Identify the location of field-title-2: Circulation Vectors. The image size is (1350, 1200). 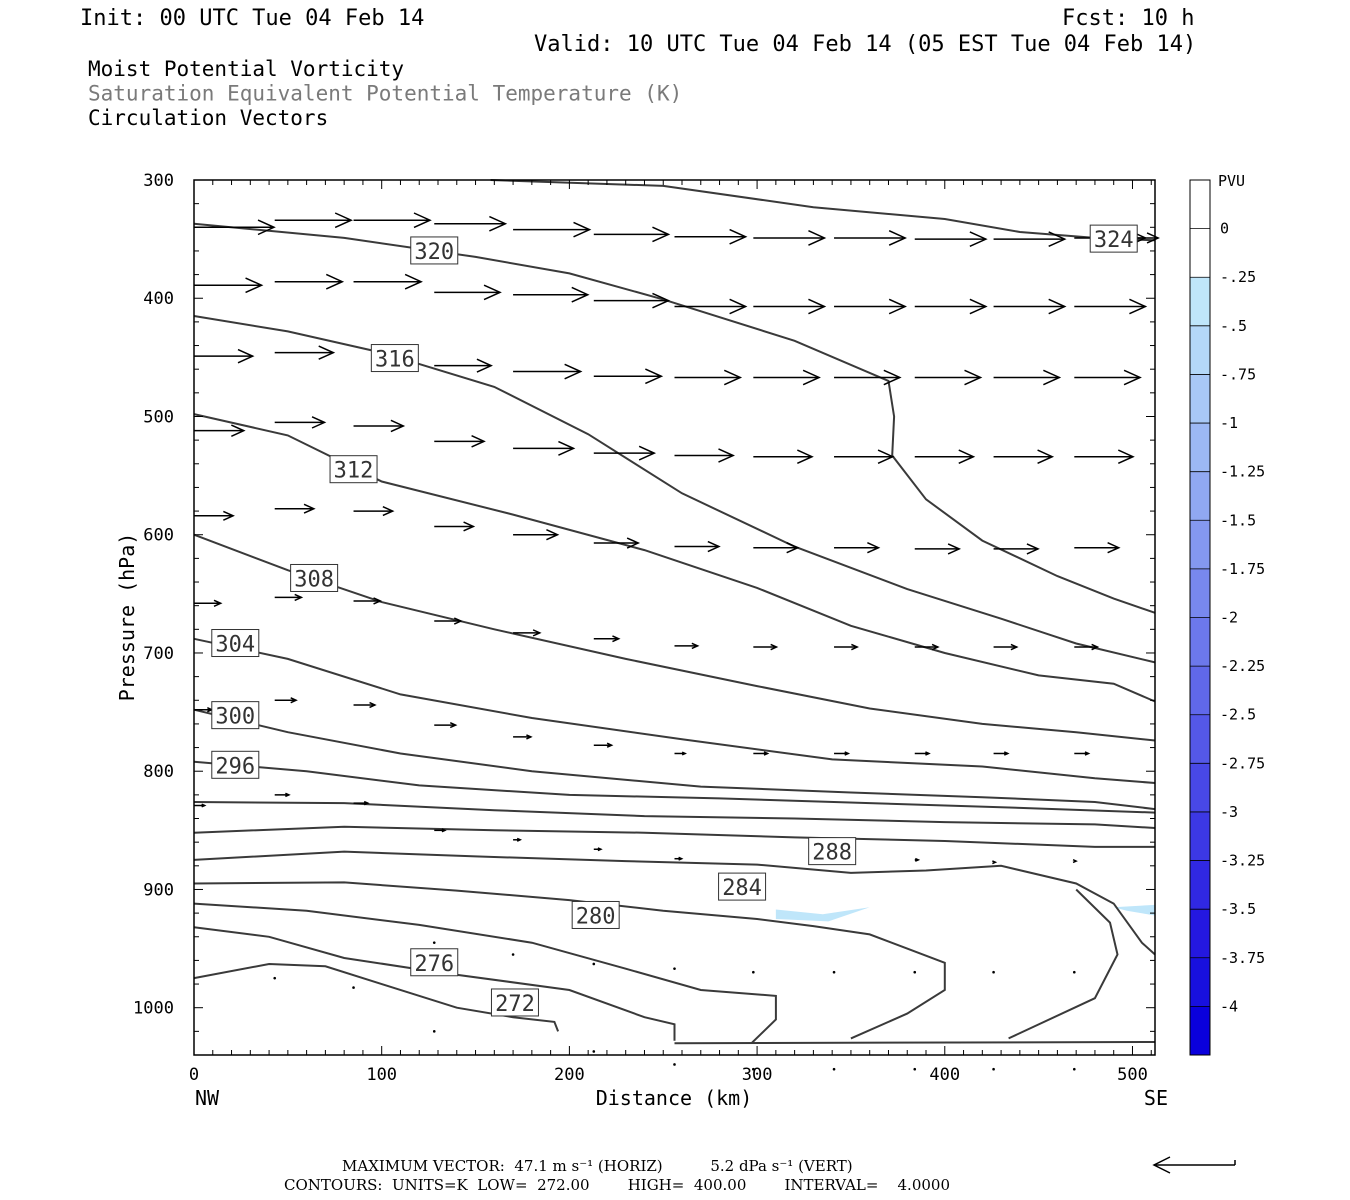
(208, 118).